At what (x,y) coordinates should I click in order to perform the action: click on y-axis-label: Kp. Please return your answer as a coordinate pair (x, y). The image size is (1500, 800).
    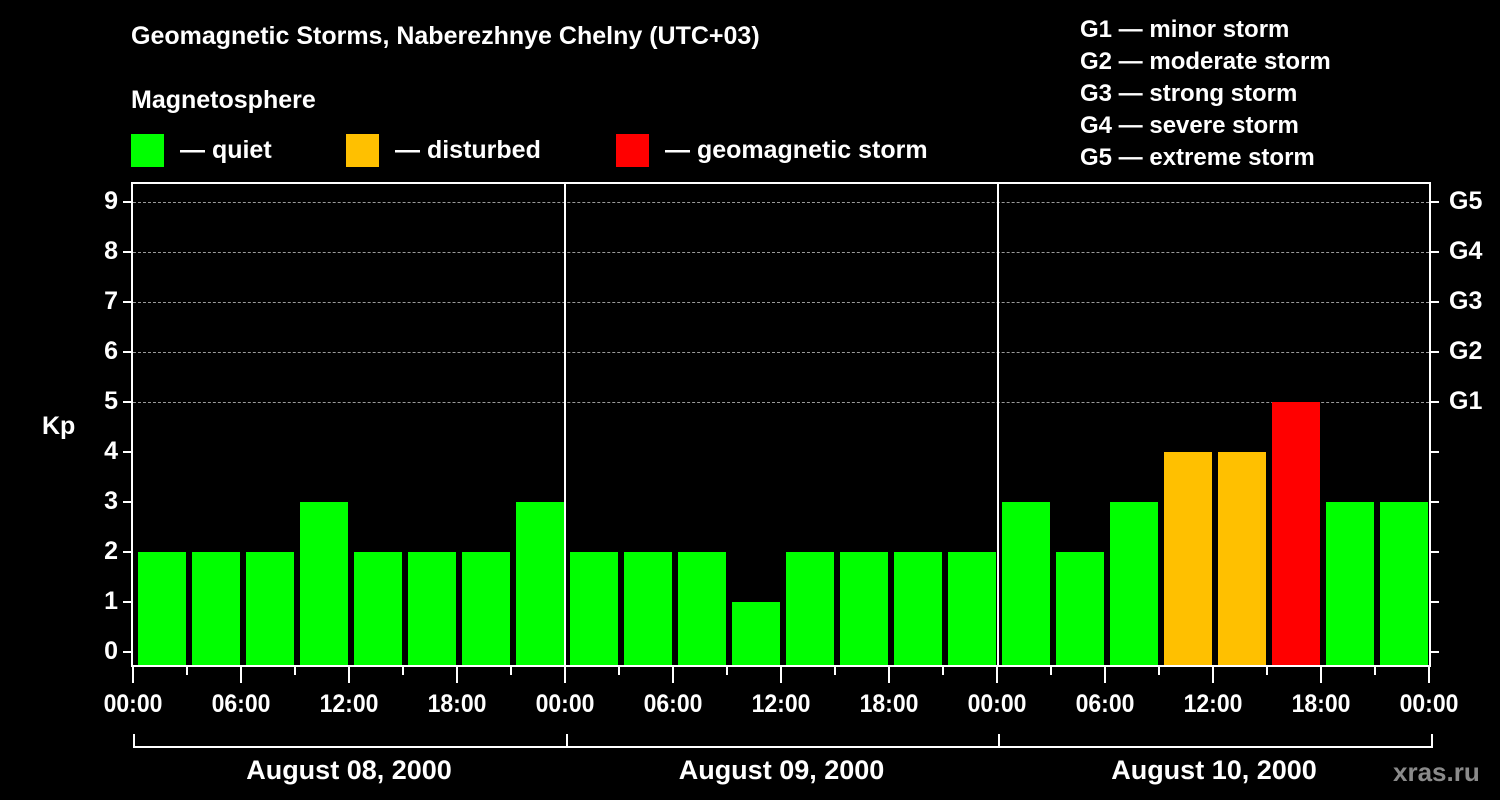
    Looking at the image, I should click on (59, 426).